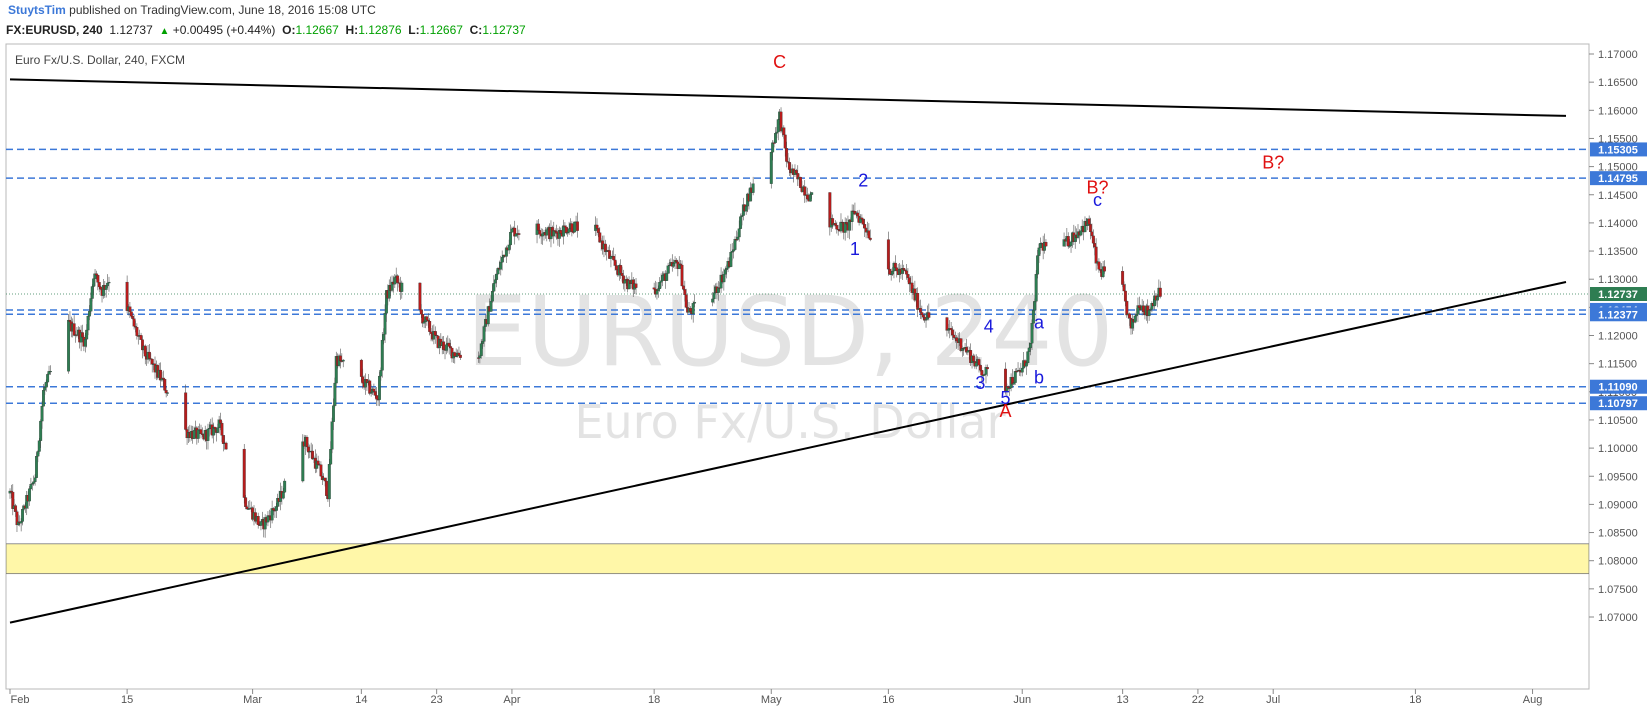 The image size is (1648, 712). I want to click on wave-label: b, so click(1039, 377).